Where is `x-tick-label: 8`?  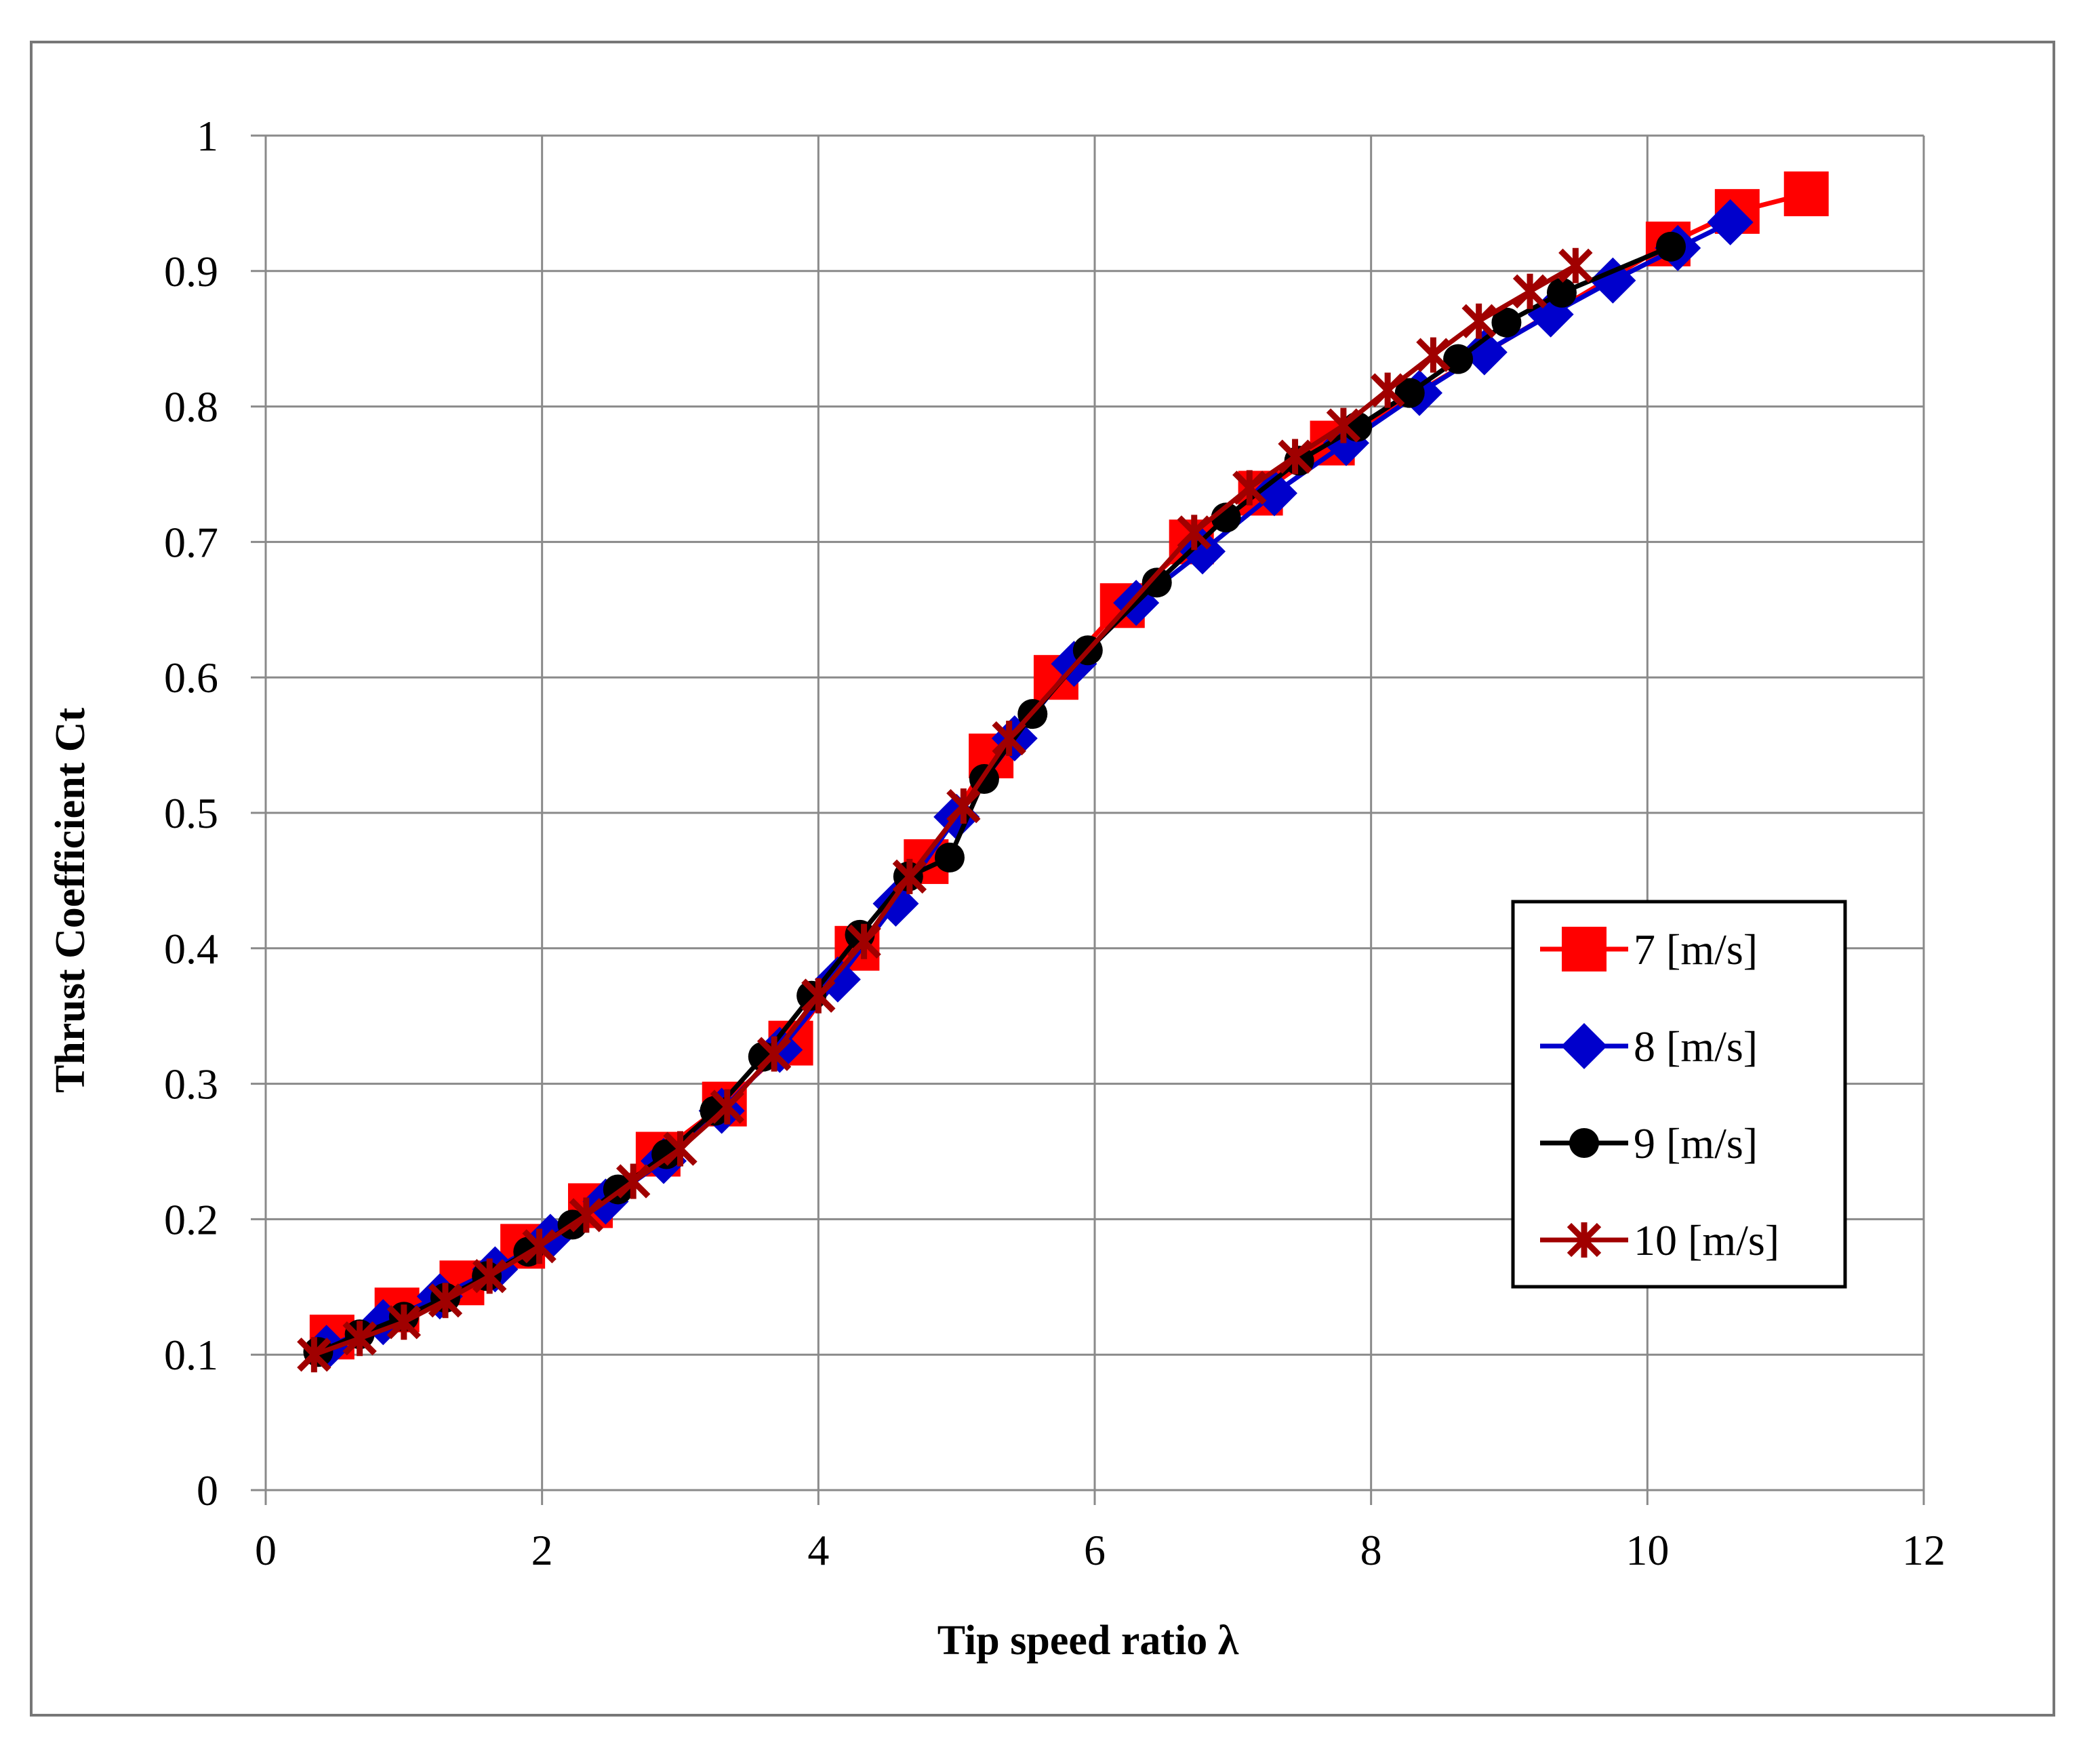
x-tick-label: 8 is located at coordinates (1371, 1550).